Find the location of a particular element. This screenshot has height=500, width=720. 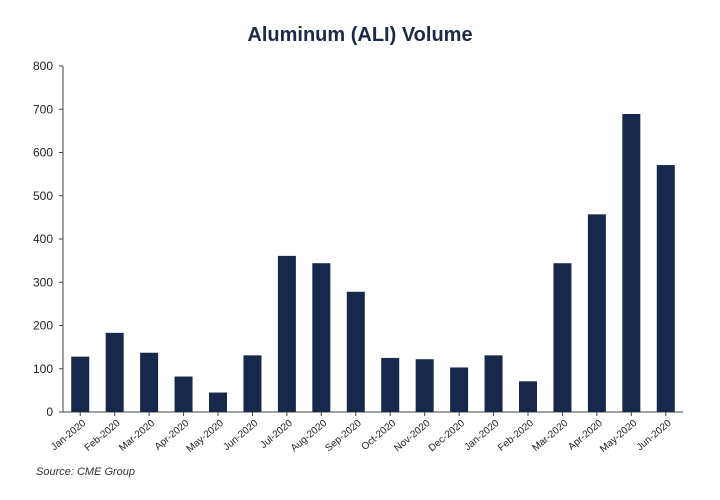

source-note: Source: CME Group is located at coordinates (86, 472).